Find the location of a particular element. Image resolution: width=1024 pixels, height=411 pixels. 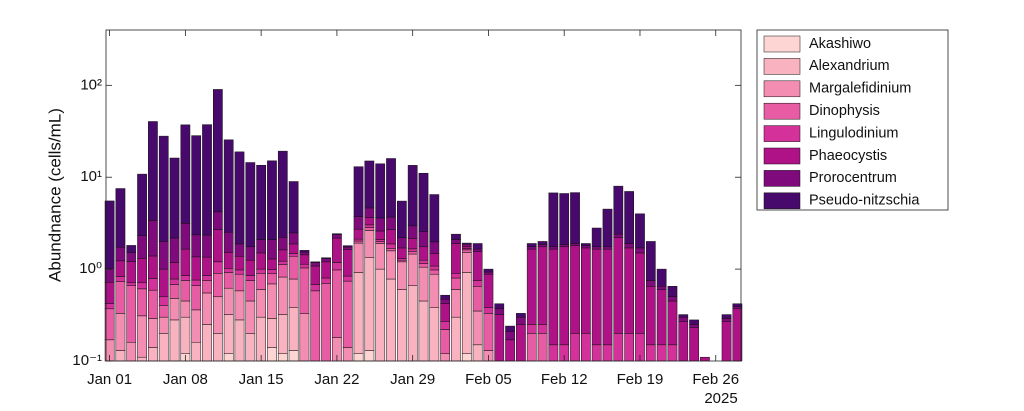

y-tick-label: 10¹ is located at coordinates (91, 176).